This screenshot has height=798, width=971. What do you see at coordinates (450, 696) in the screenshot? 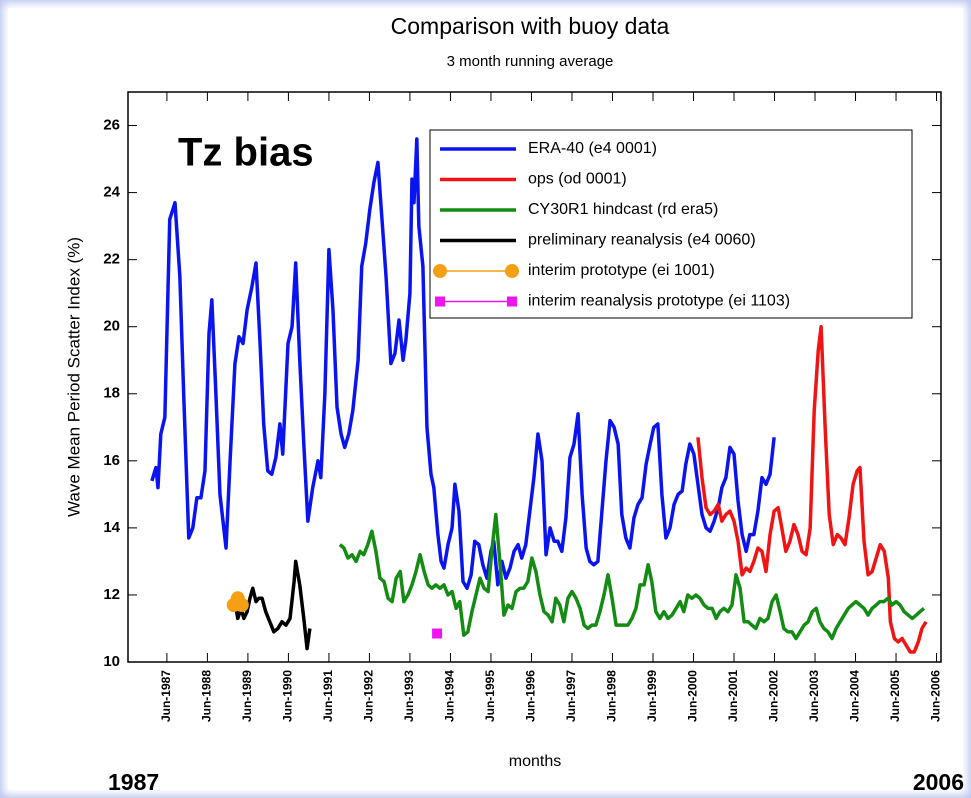
I see `x-tick-label: Jun-1994` at bounding box center [450, 696].